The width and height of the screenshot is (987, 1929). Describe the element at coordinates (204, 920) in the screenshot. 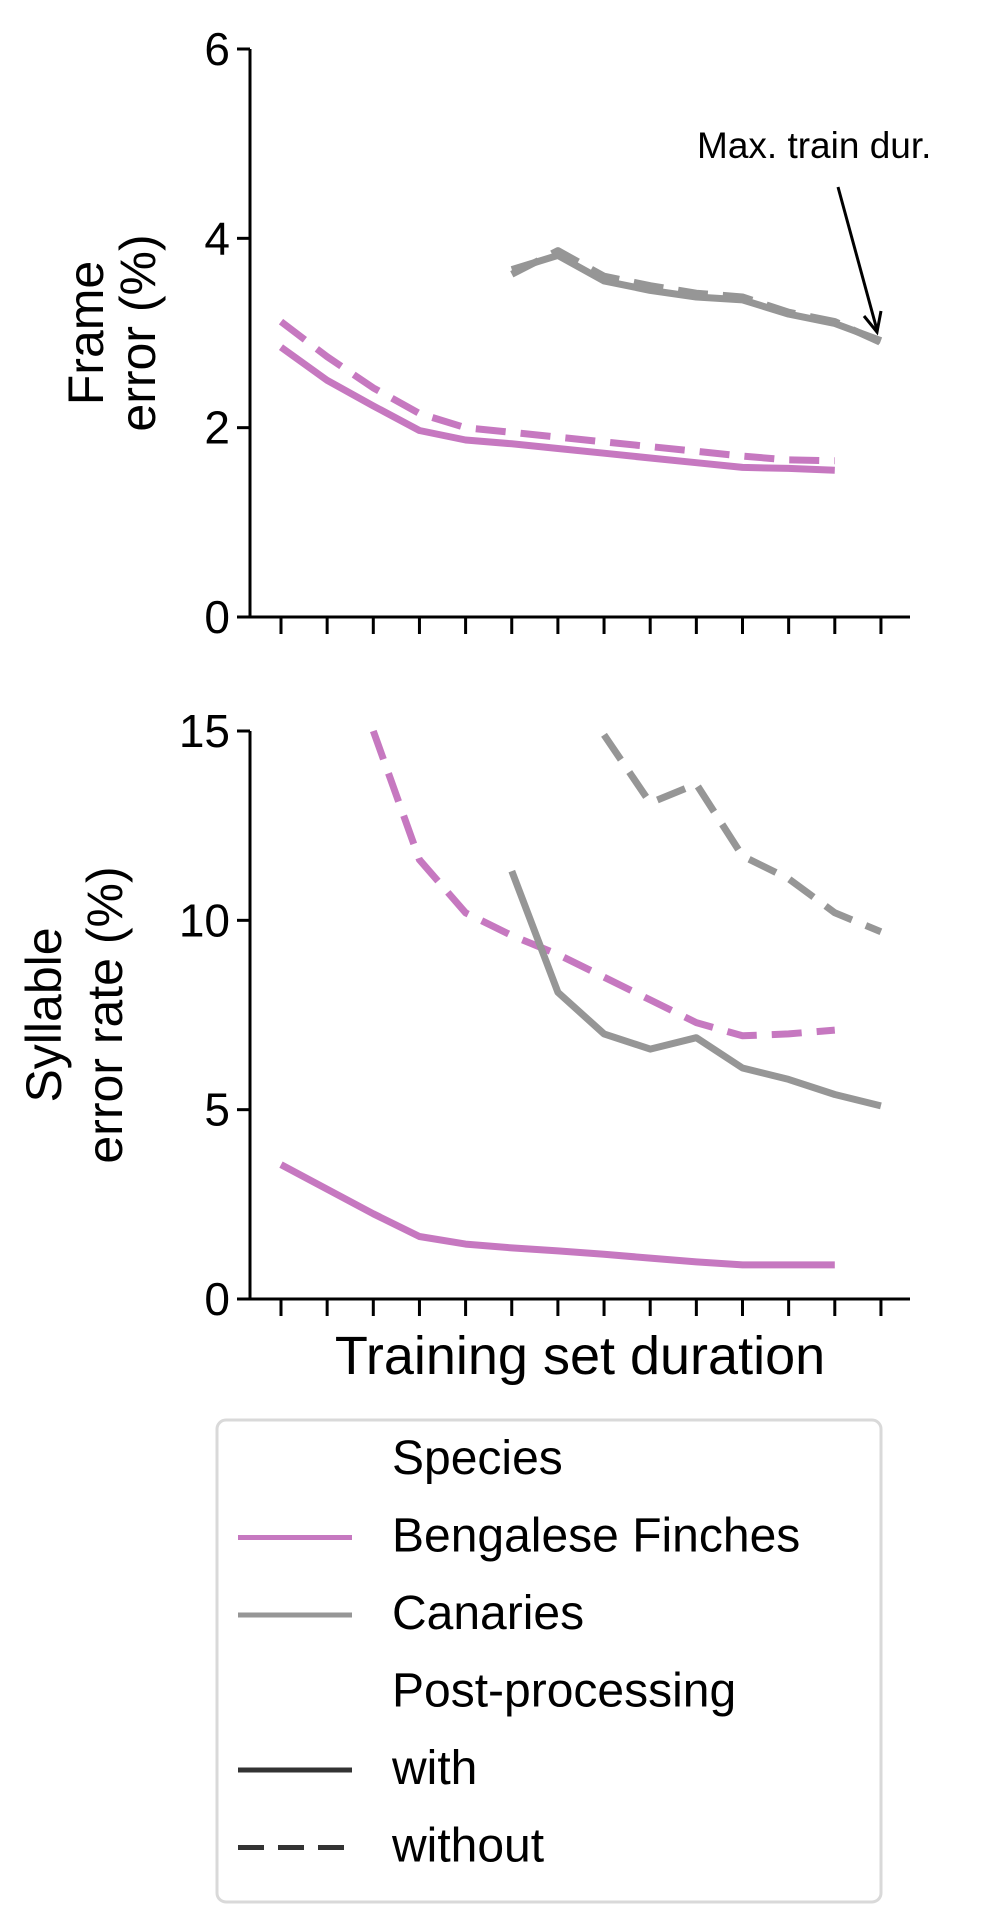

I see `y-tick-label: 10` at that location.